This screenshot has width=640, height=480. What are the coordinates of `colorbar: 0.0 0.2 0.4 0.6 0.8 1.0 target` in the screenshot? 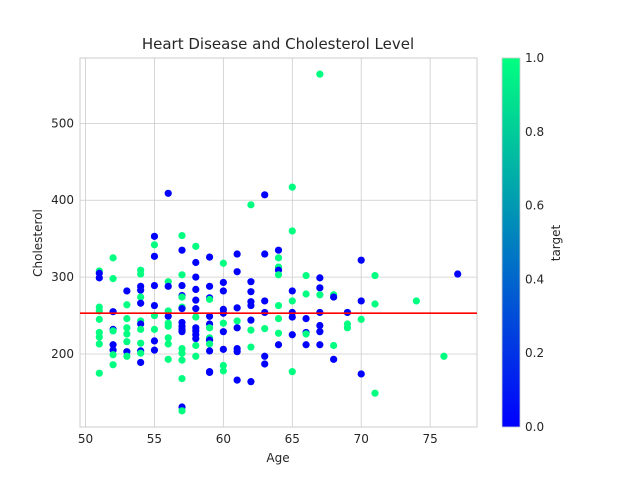 It's located at (532, 242).